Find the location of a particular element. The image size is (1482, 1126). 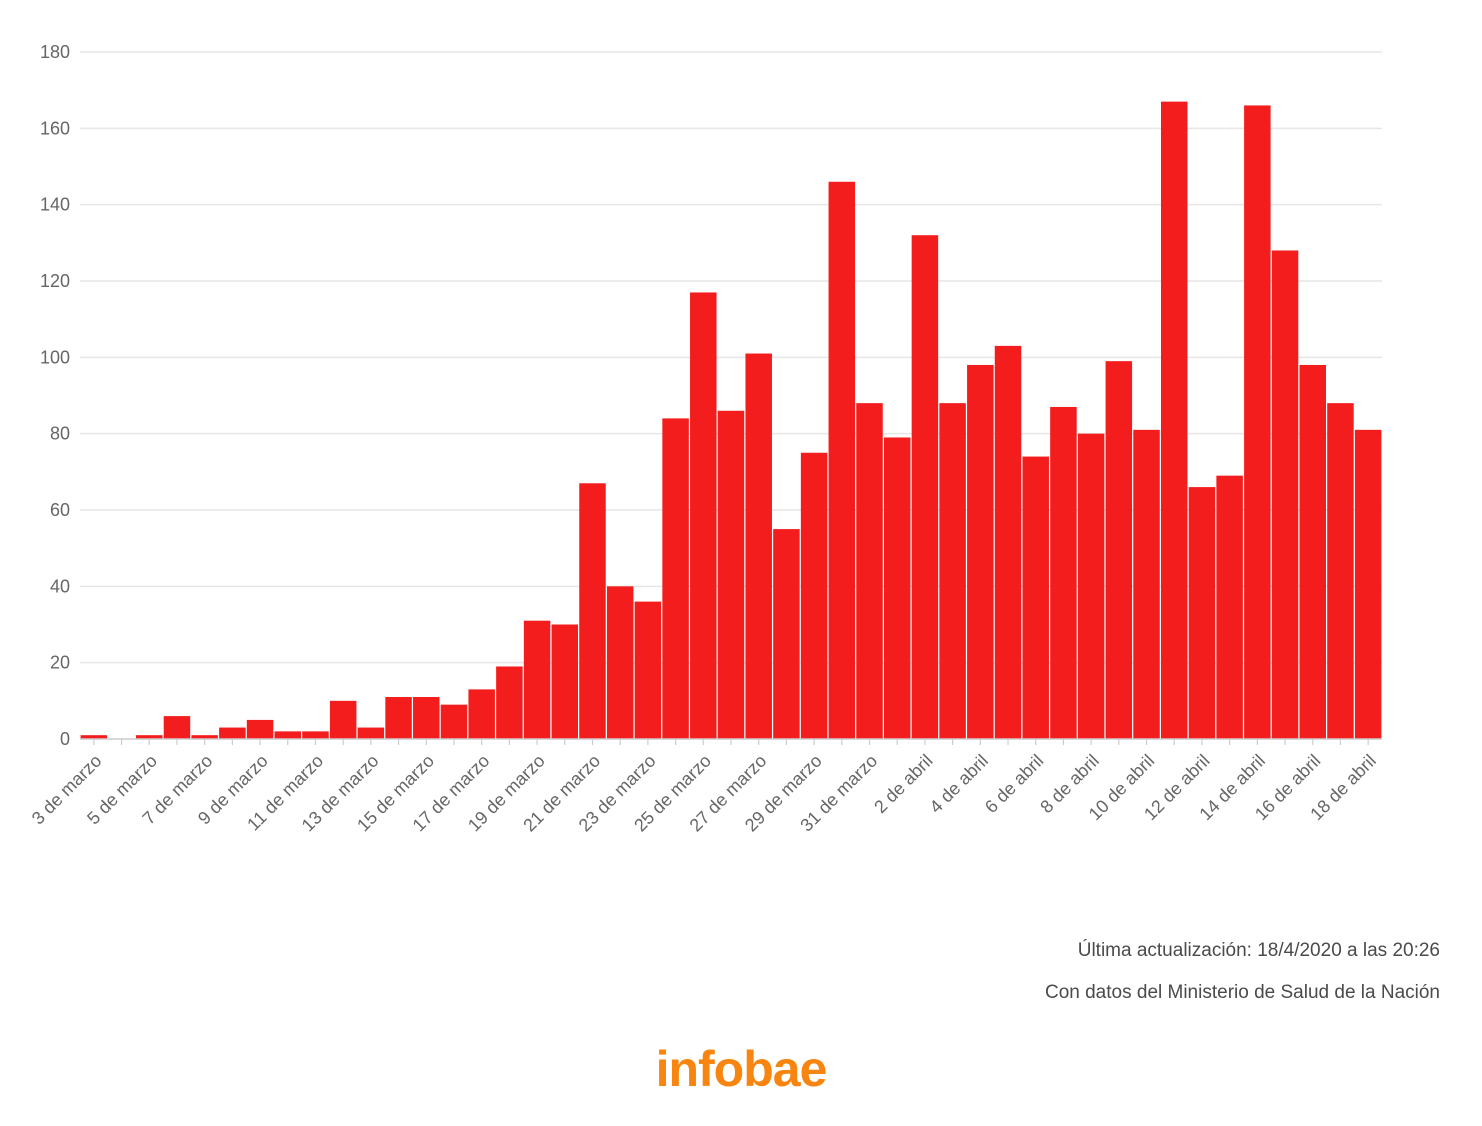

y-tick-label: 160 is located at coordinates (55, 128).